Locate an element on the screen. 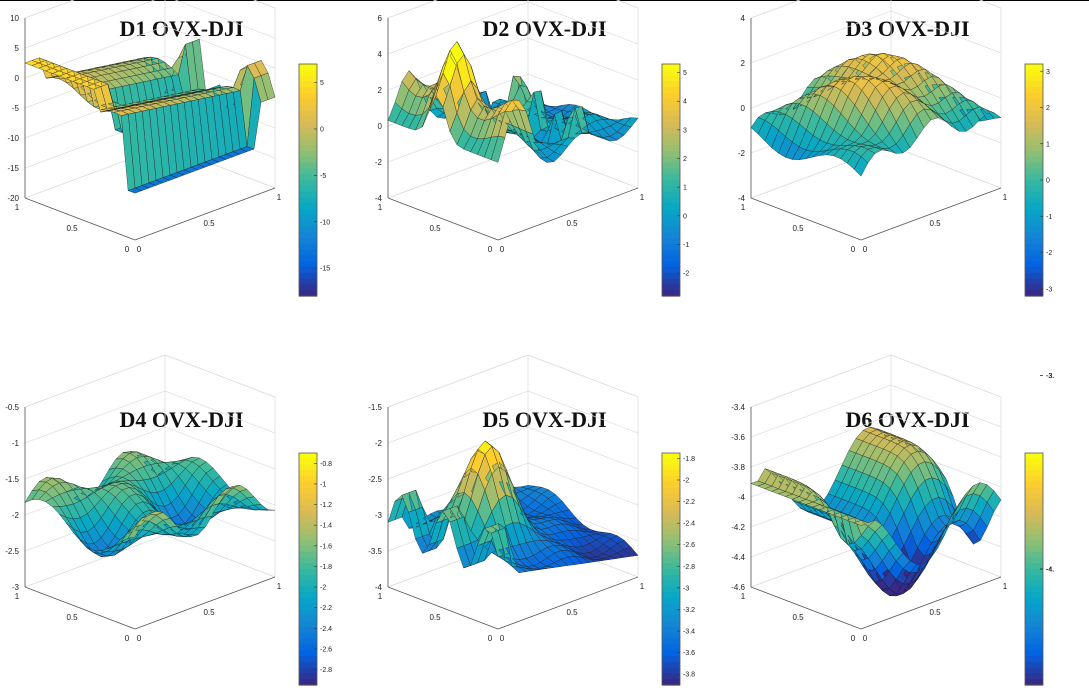  colorbar-tick-label: -4. is located at coordinates (1050, 570).